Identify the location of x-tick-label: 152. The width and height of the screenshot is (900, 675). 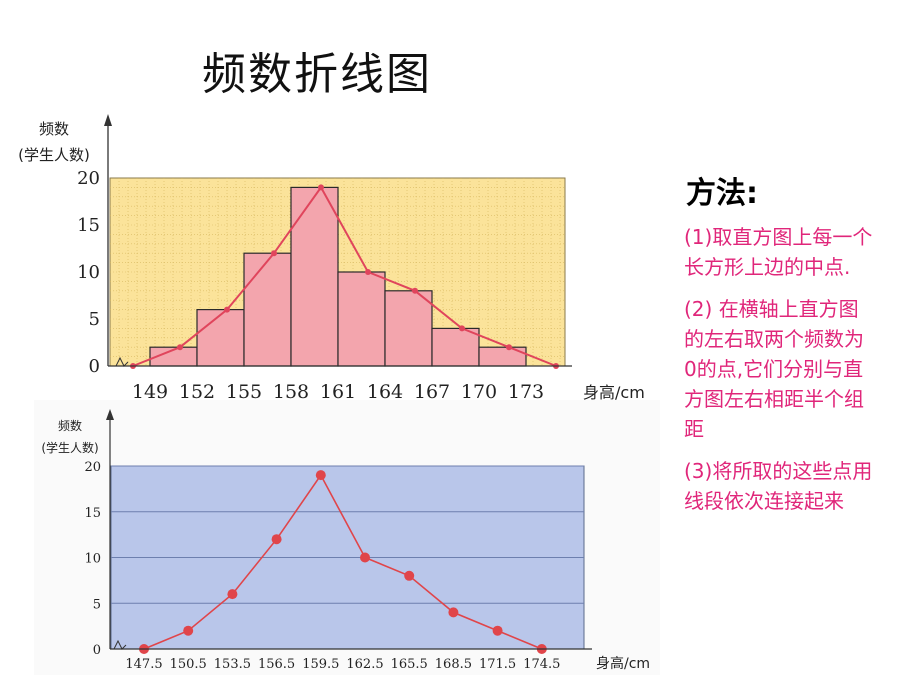
(197, 392).